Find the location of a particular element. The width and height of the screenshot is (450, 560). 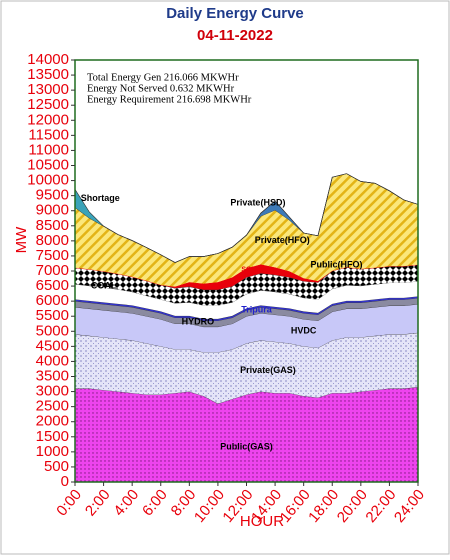

y-tick-label: 10500 is located at coordinates (48, 164).